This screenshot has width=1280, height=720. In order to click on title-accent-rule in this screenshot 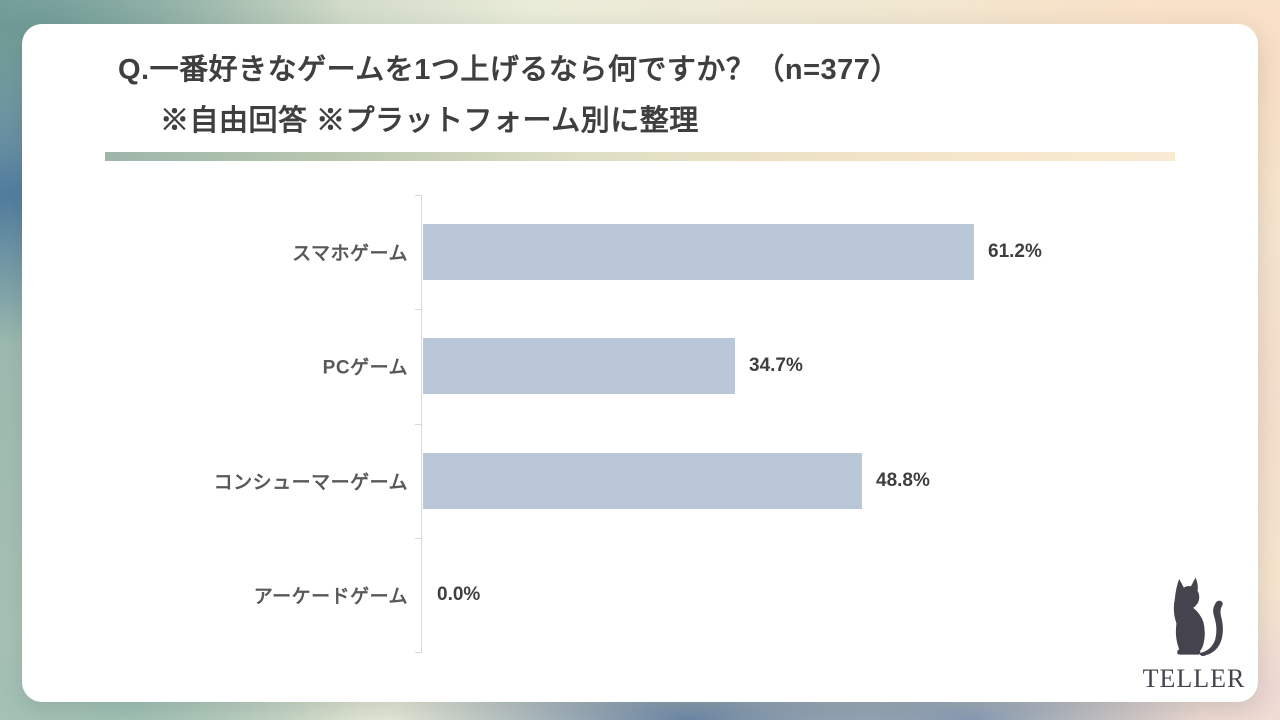, I will do `click(640, 156)`.